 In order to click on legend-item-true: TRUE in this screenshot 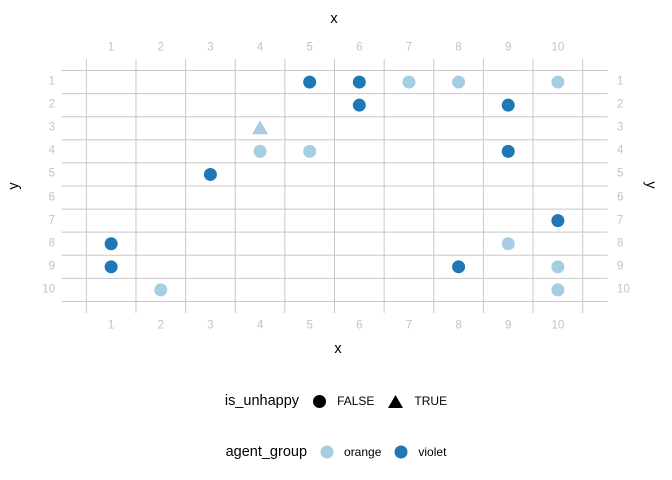, I will do `click(417, 401)`.